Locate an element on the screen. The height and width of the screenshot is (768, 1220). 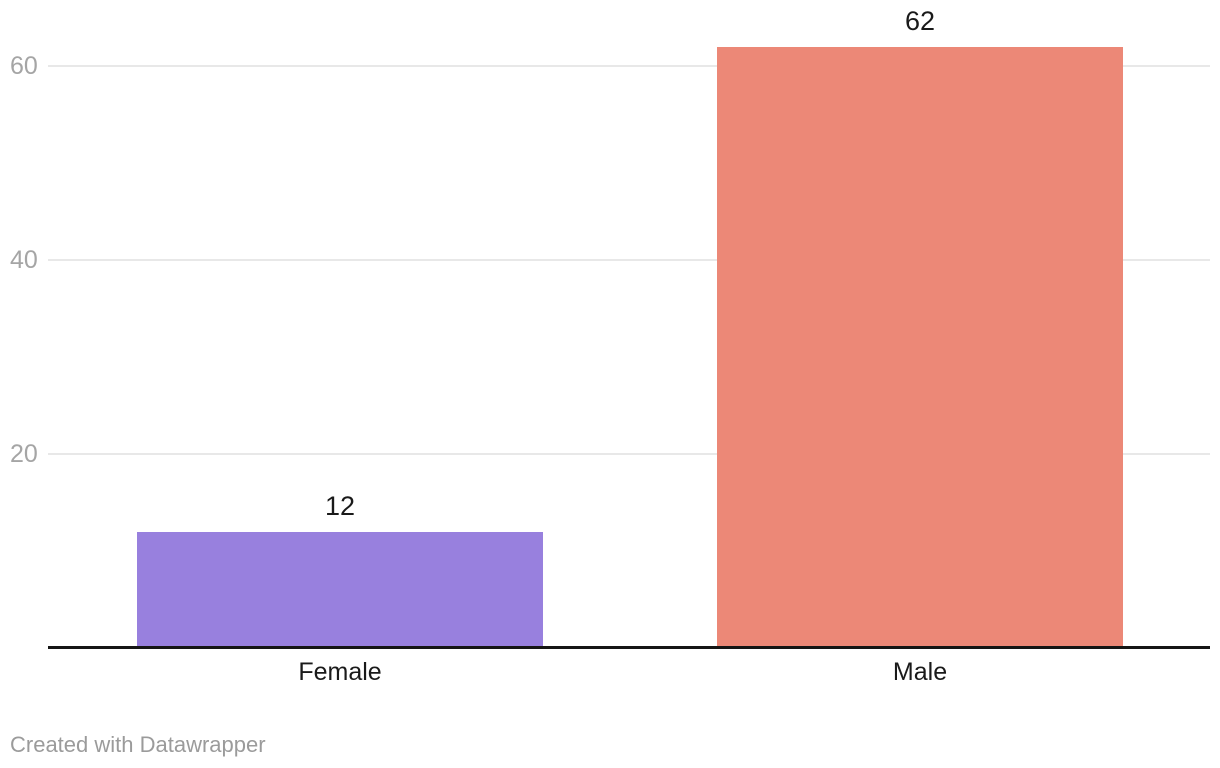
bar-rect-female is located at coordinates (340, 590).